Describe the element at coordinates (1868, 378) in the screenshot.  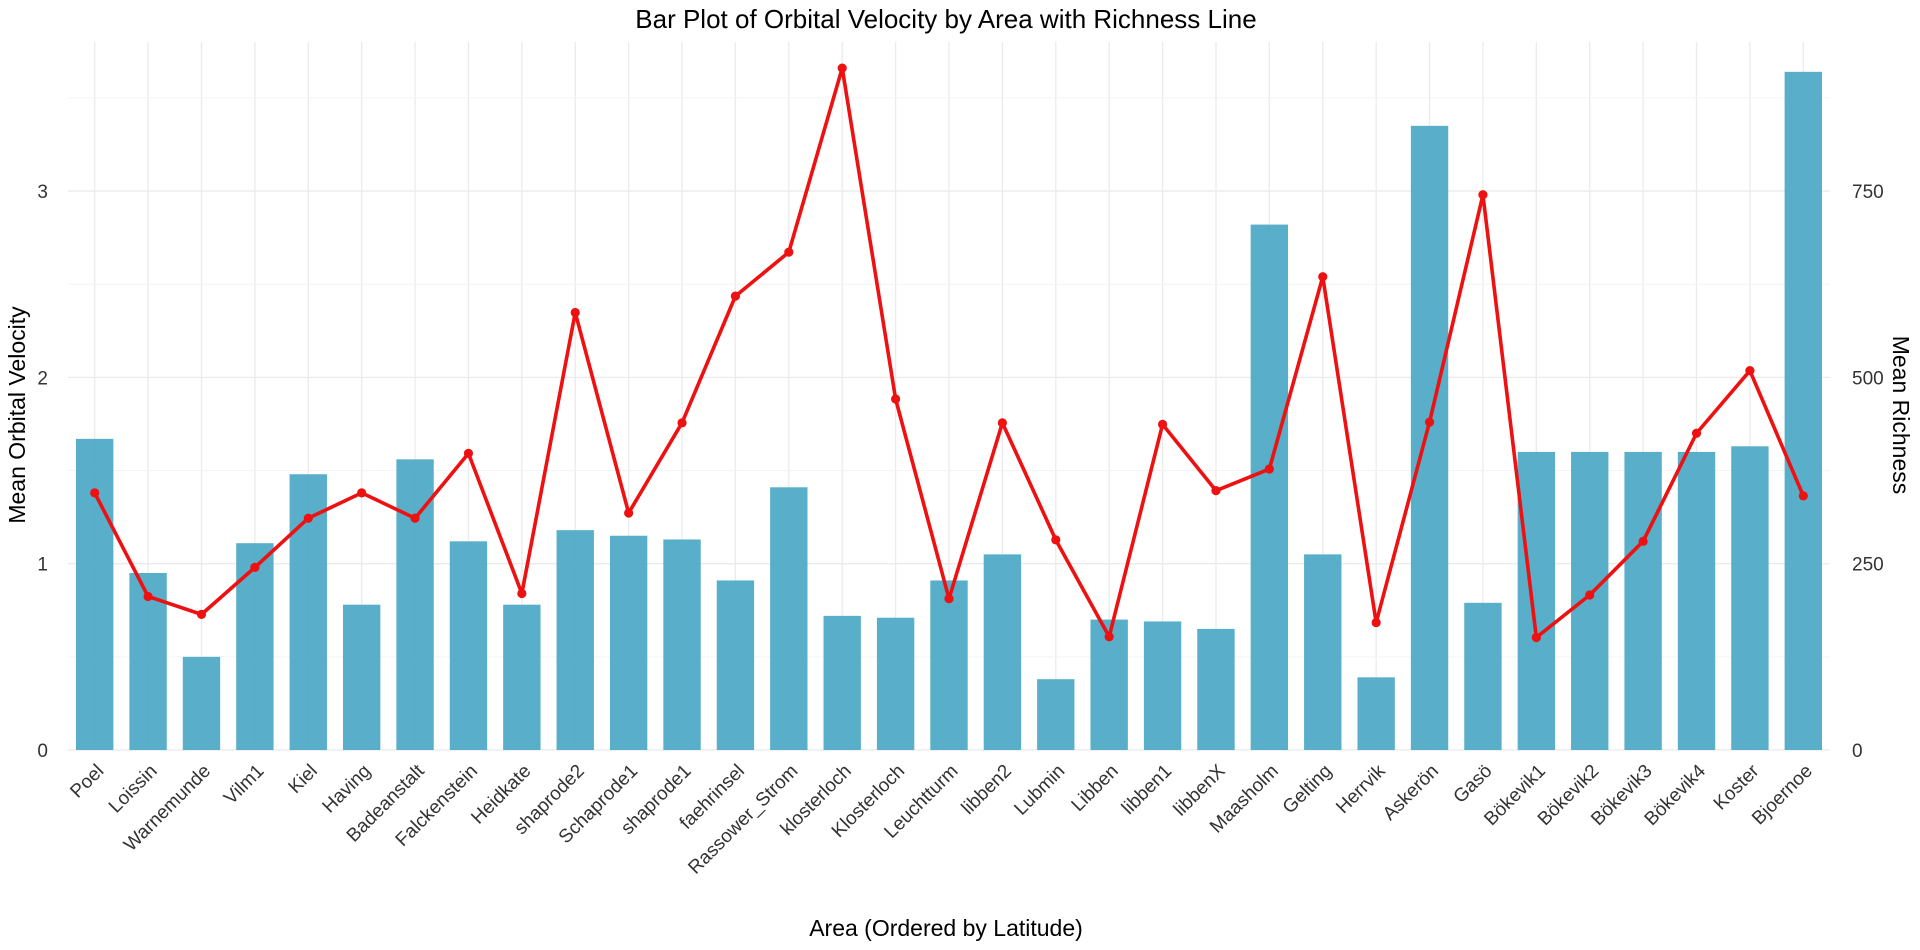
I see `y2-tick-label: 500` at that location.